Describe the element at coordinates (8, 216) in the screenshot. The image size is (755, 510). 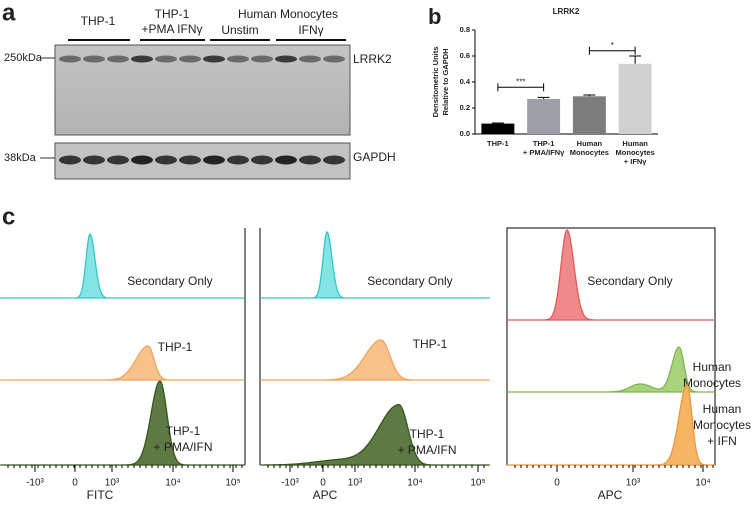
I see `panel-label: c` at that location.